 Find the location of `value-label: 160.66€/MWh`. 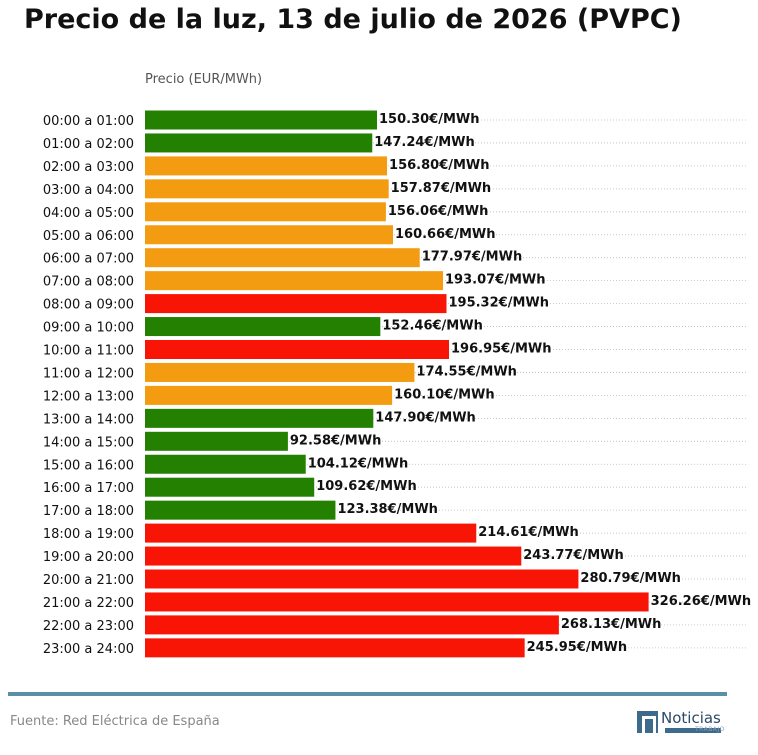

value-label: 160.66€/MWh is located at coordinates (445, 234).